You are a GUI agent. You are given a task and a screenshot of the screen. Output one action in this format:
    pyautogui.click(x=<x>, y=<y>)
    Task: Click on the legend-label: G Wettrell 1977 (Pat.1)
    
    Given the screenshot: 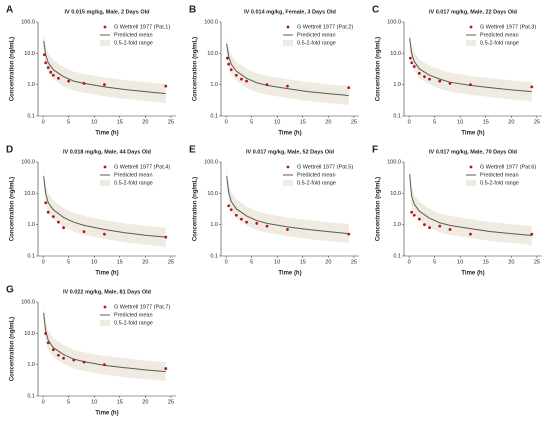 What is the action you would take?
    pyautogui.click(x=142, y=27)
    